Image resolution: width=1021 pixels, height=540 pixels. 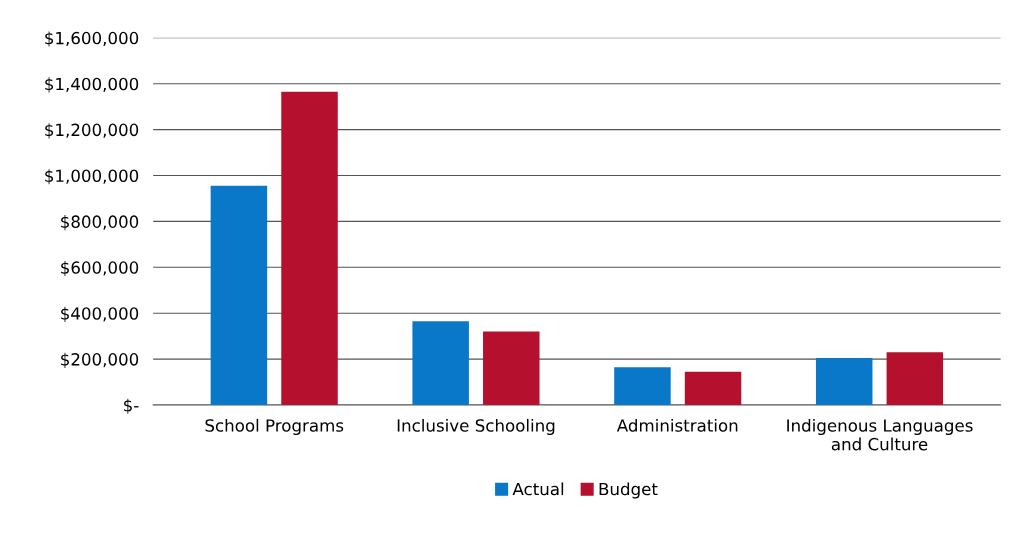 What do you see at coordinates (100, 314) in the screenshot?
I see `y-tick-label: $400,000` at bounding box center [100, 314].